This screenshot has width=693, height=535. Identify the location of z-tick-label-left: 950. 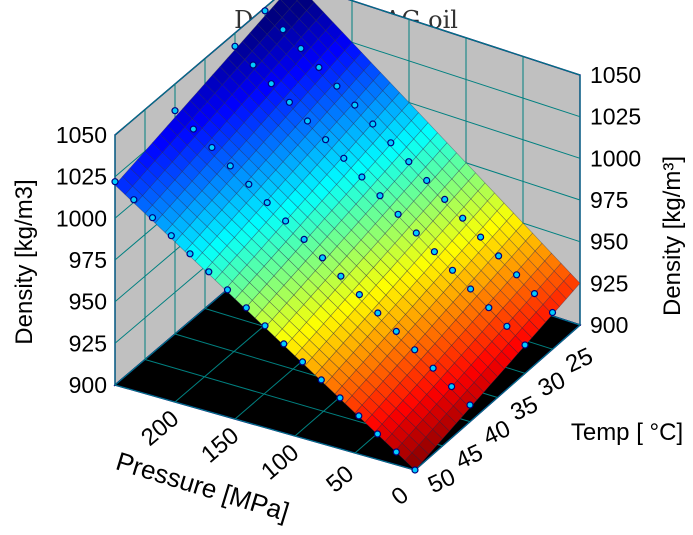
(88, 302).